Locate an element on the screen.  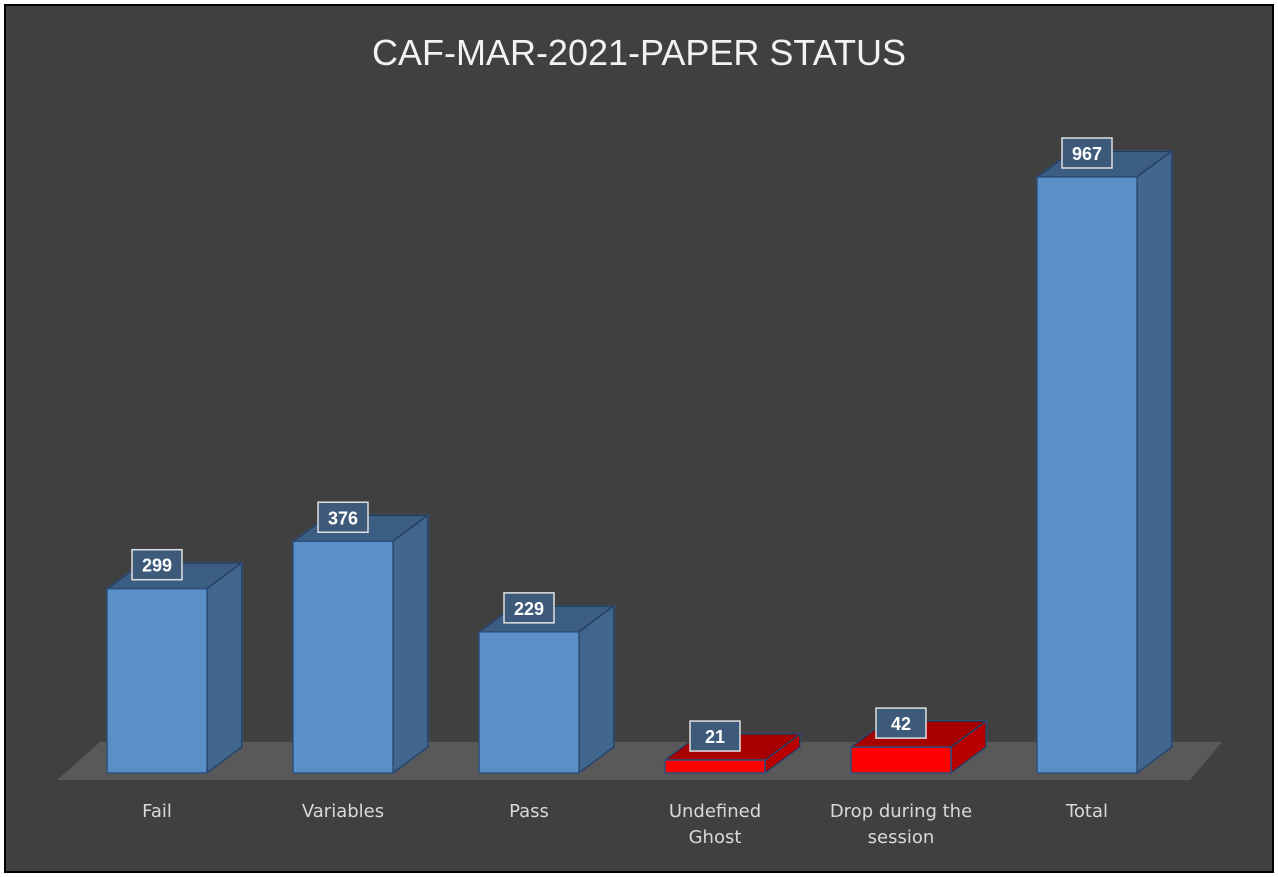
x-tick-label: Variables is located at coordinates (343, 811).